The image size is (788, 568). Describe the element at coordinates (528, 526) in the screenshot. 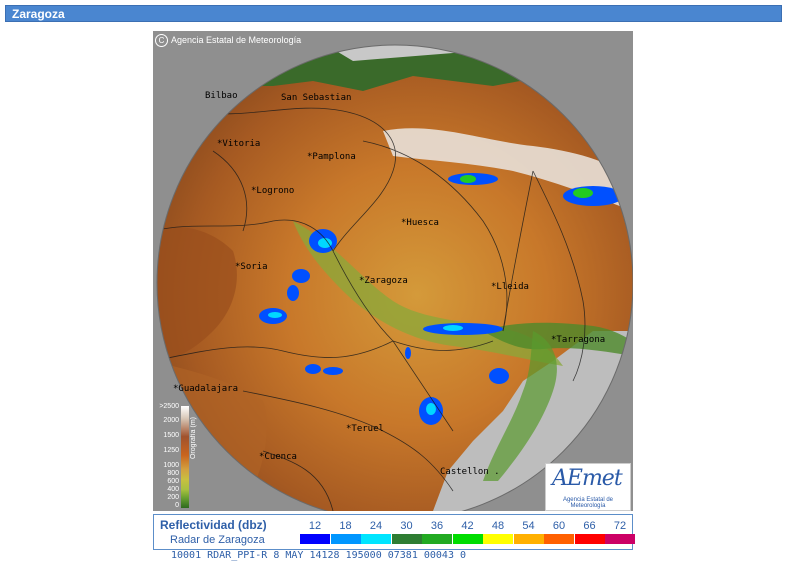

I see `legend-level-value: 54` at that location.